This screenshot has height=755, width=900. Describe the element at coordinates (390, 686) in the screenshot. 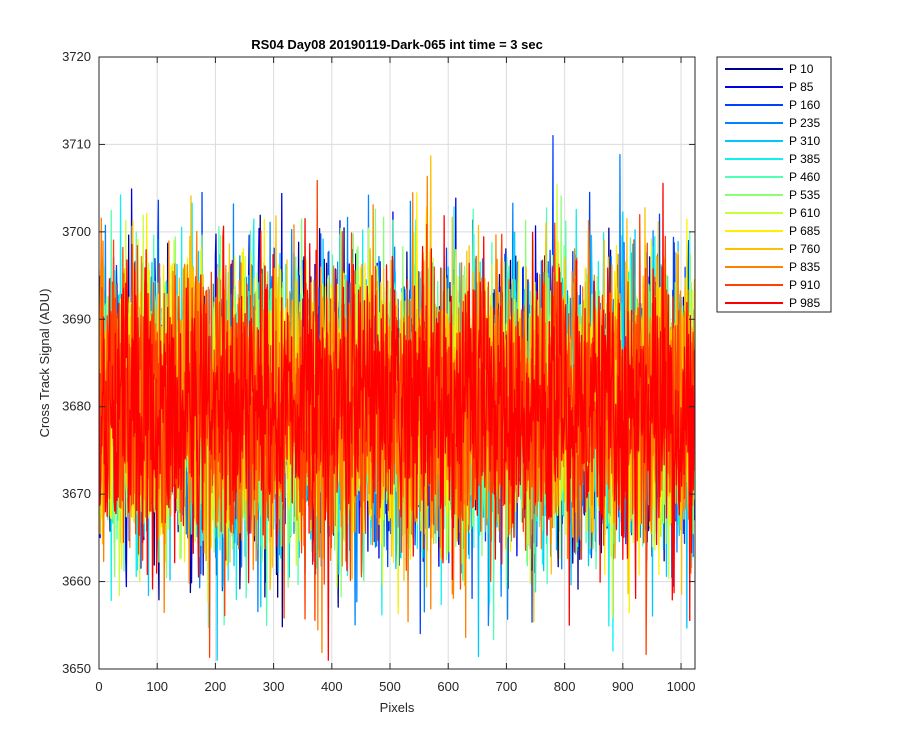

I see `x-tick-label: 500` at that location.